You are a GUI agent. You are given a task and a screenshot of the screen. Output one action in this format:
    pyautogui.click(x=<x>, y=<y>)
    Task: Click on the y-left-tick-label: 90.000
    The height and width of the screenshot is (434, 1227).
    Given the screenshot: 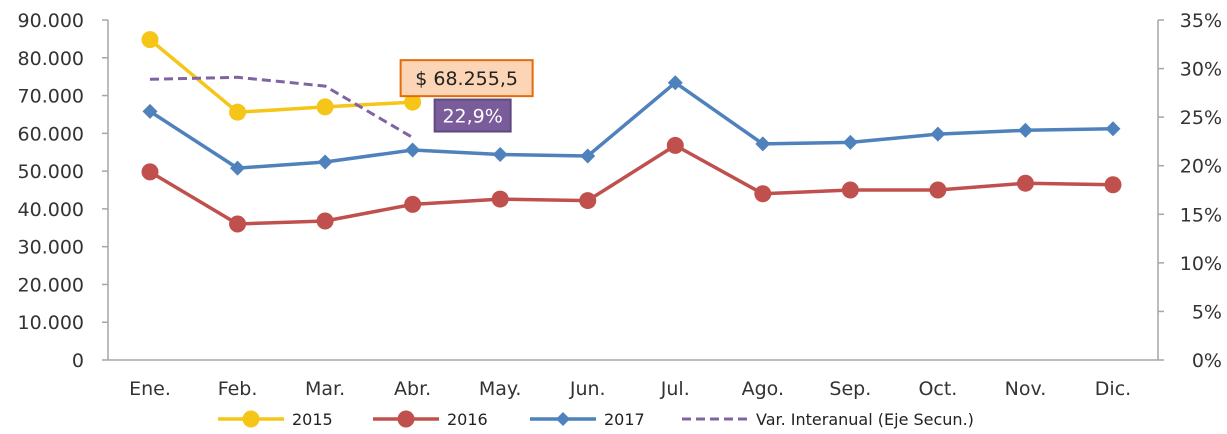 What is the action you would take?
    pyautogui.click(x=51, y=21)
    